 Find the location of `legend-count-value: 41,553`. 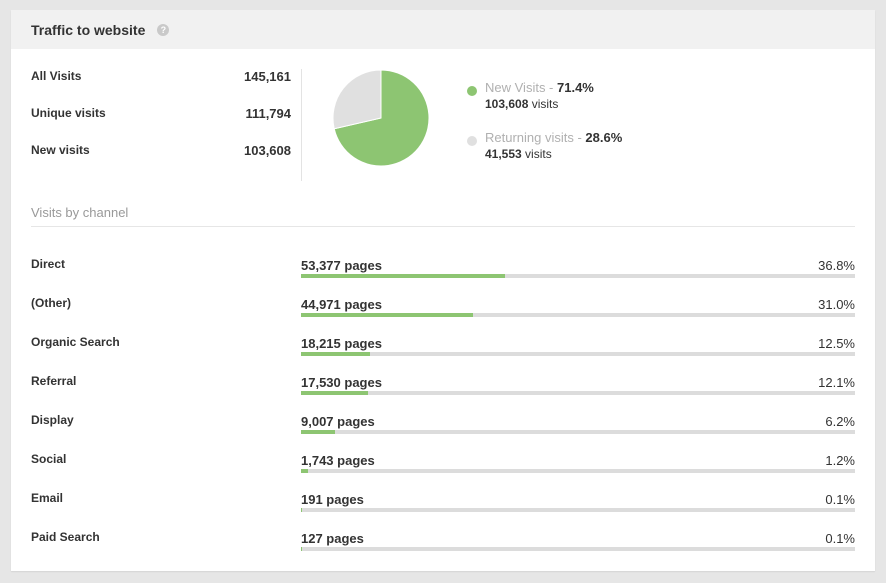

legend-count-value: 41,553 is located at coordinates (503, 154).